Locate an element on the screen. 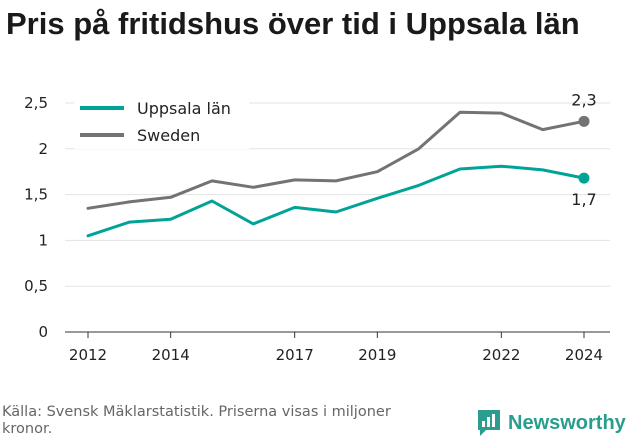  x-tick-label: 2024 is located at coordinates (584, 355).